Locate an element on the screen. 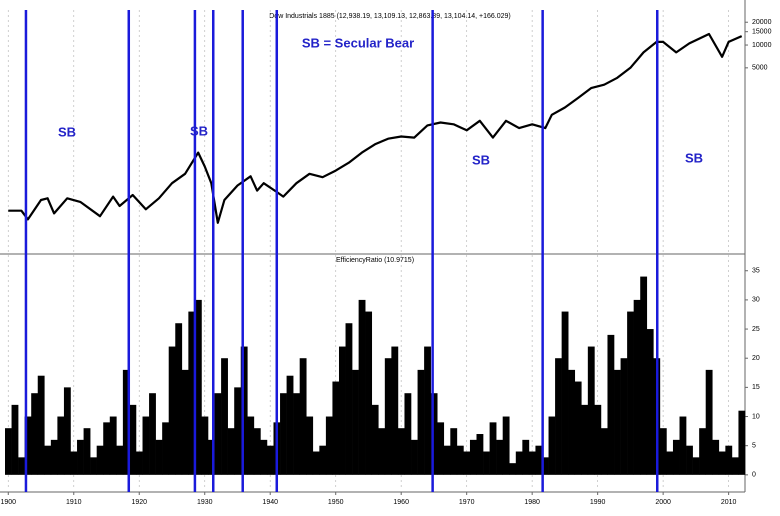 The width and height of the screenshot is (780, 516). bottom-title: EfficiencyRatio (10.9715) is located at coordinates (375, 260).